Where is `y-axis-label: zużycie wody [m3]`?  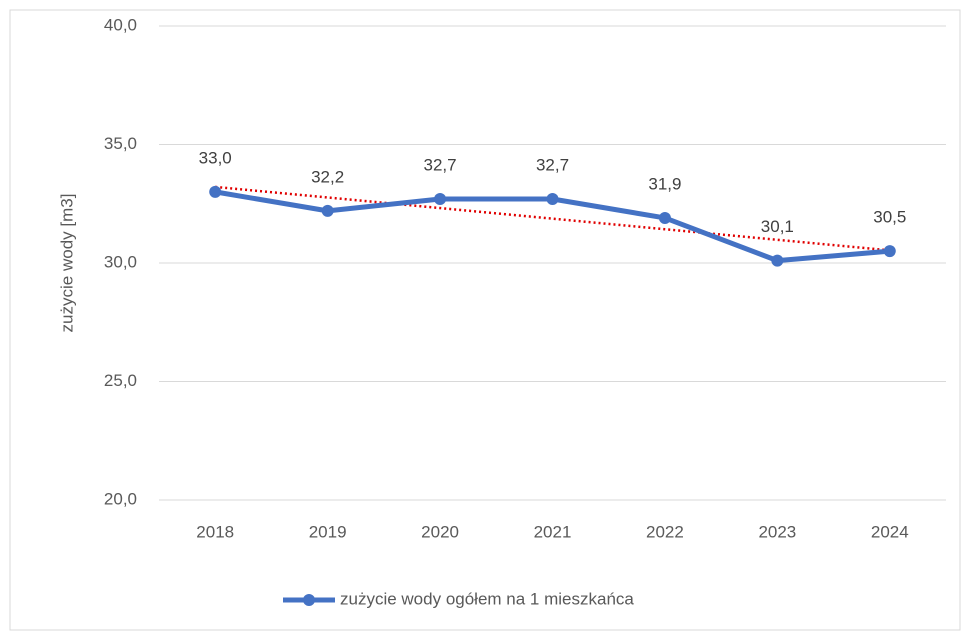 y-axis-label: zużycie wody [m3] is located at coordinates (66, 263).